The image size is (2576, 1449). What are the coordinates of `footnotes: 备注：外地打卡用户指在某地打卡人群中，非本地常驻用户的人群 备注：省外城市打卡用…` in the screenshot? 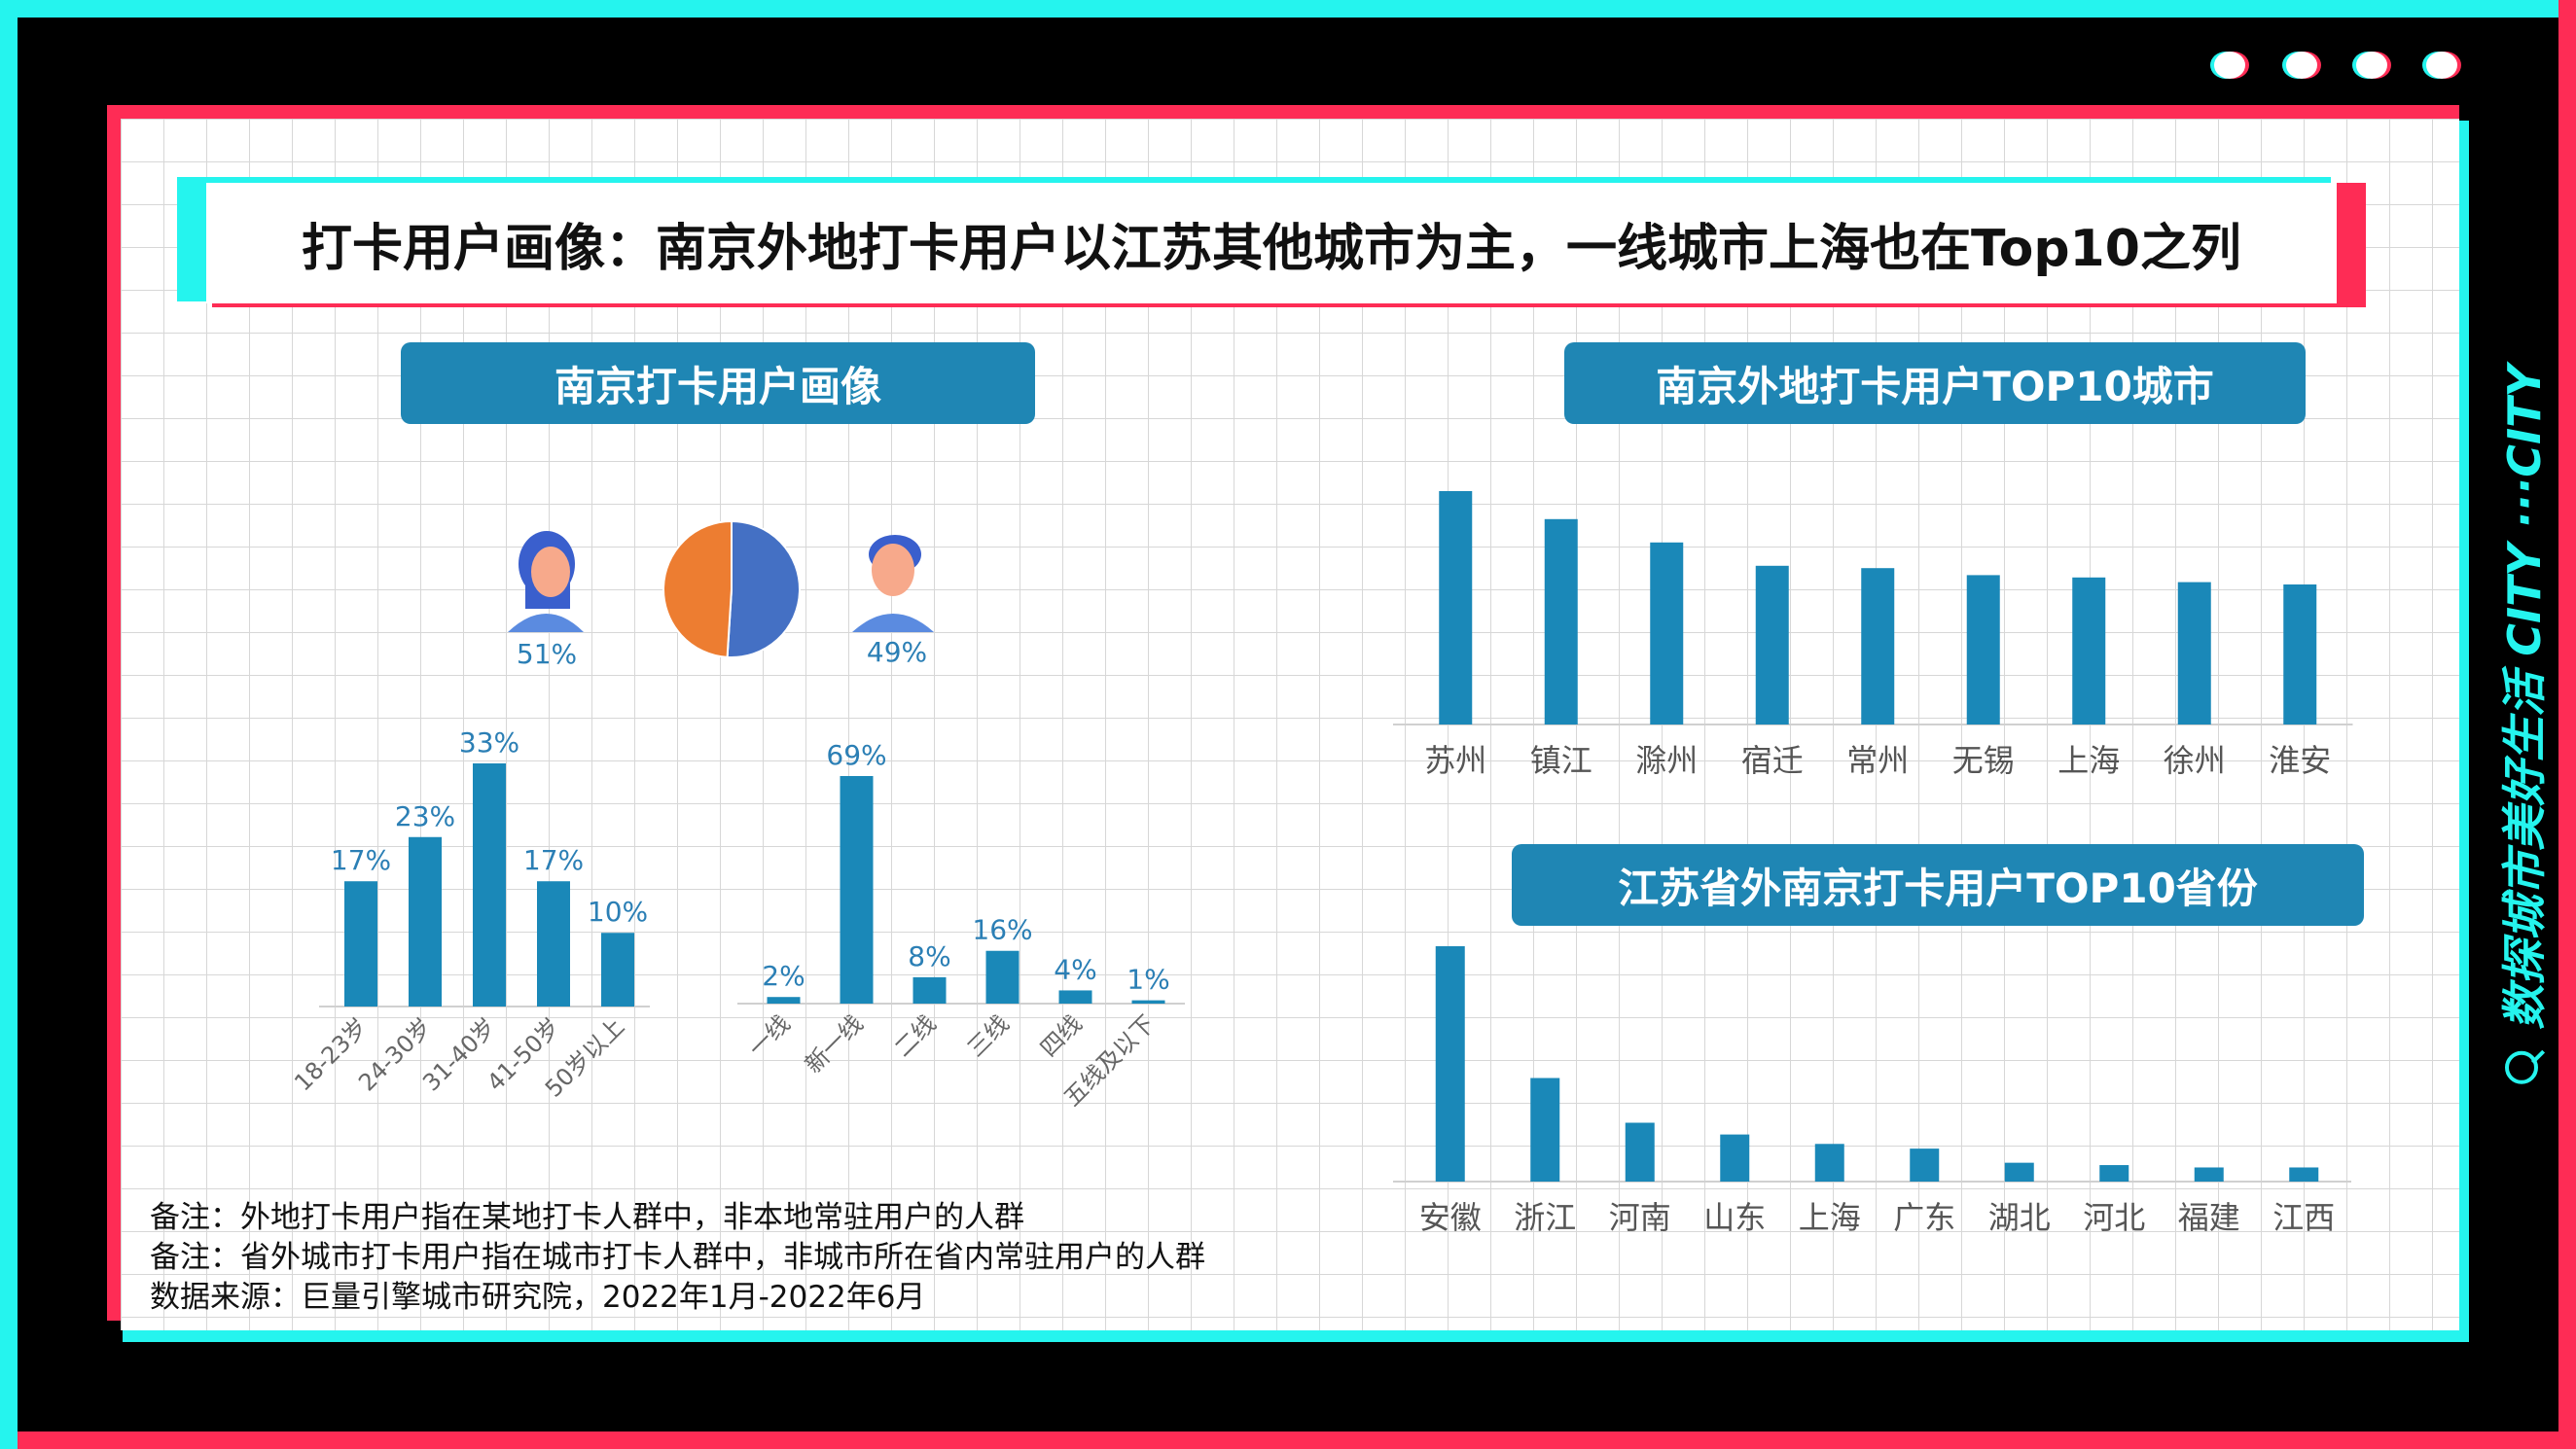 It's located at (677, 1258).